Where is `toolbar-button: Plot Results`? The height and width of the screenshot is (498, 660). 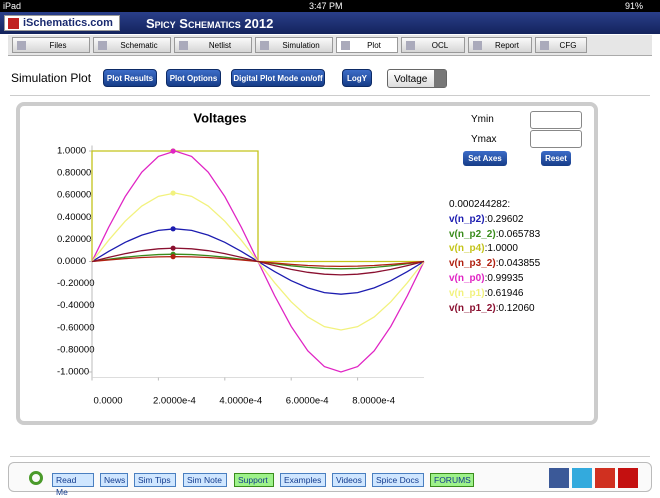 toolbar-button: Plot Results is located at coordinates (130, 78).